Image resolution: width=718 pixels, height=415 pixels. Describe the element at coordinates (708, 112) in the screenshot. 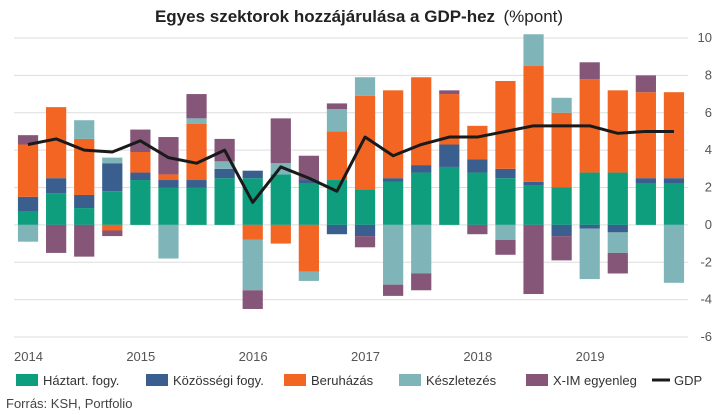

I see `y-tick-label: 6` at that location.